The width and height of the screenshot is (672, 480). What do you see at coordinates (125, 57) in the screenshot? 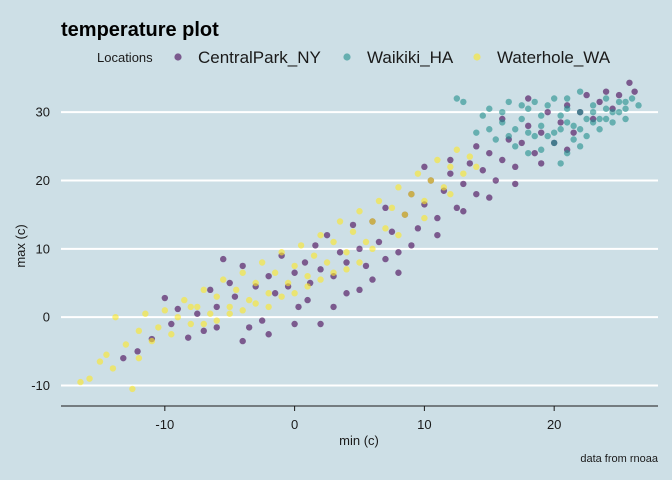
I see `legend-title: Locations` at bounding box center [125, 57].